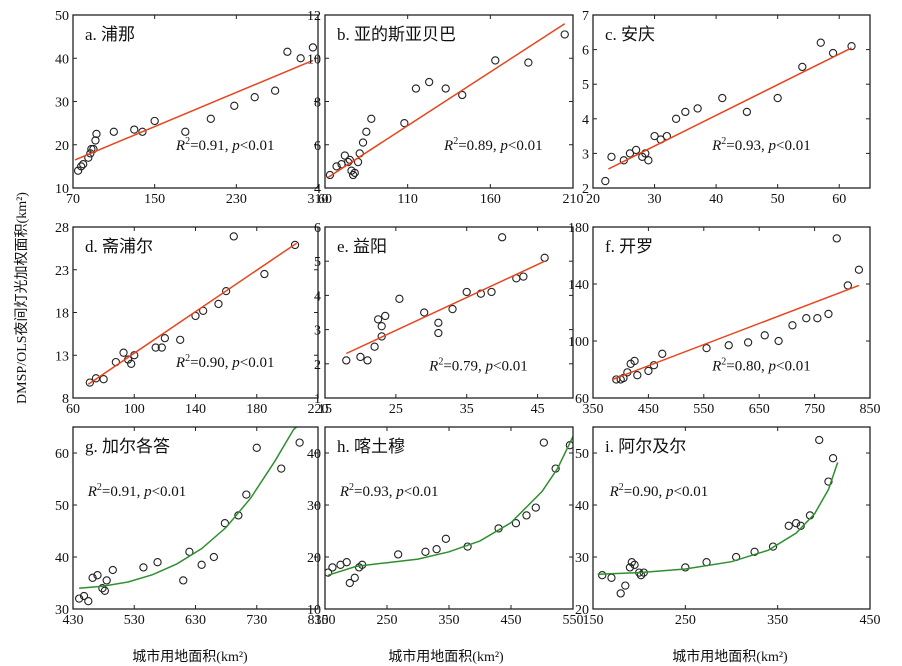  Describe the element at coordinates (225, 362) in the screenshot. I see `r2-annotation: R2=0.90, p<0.01` at that location.